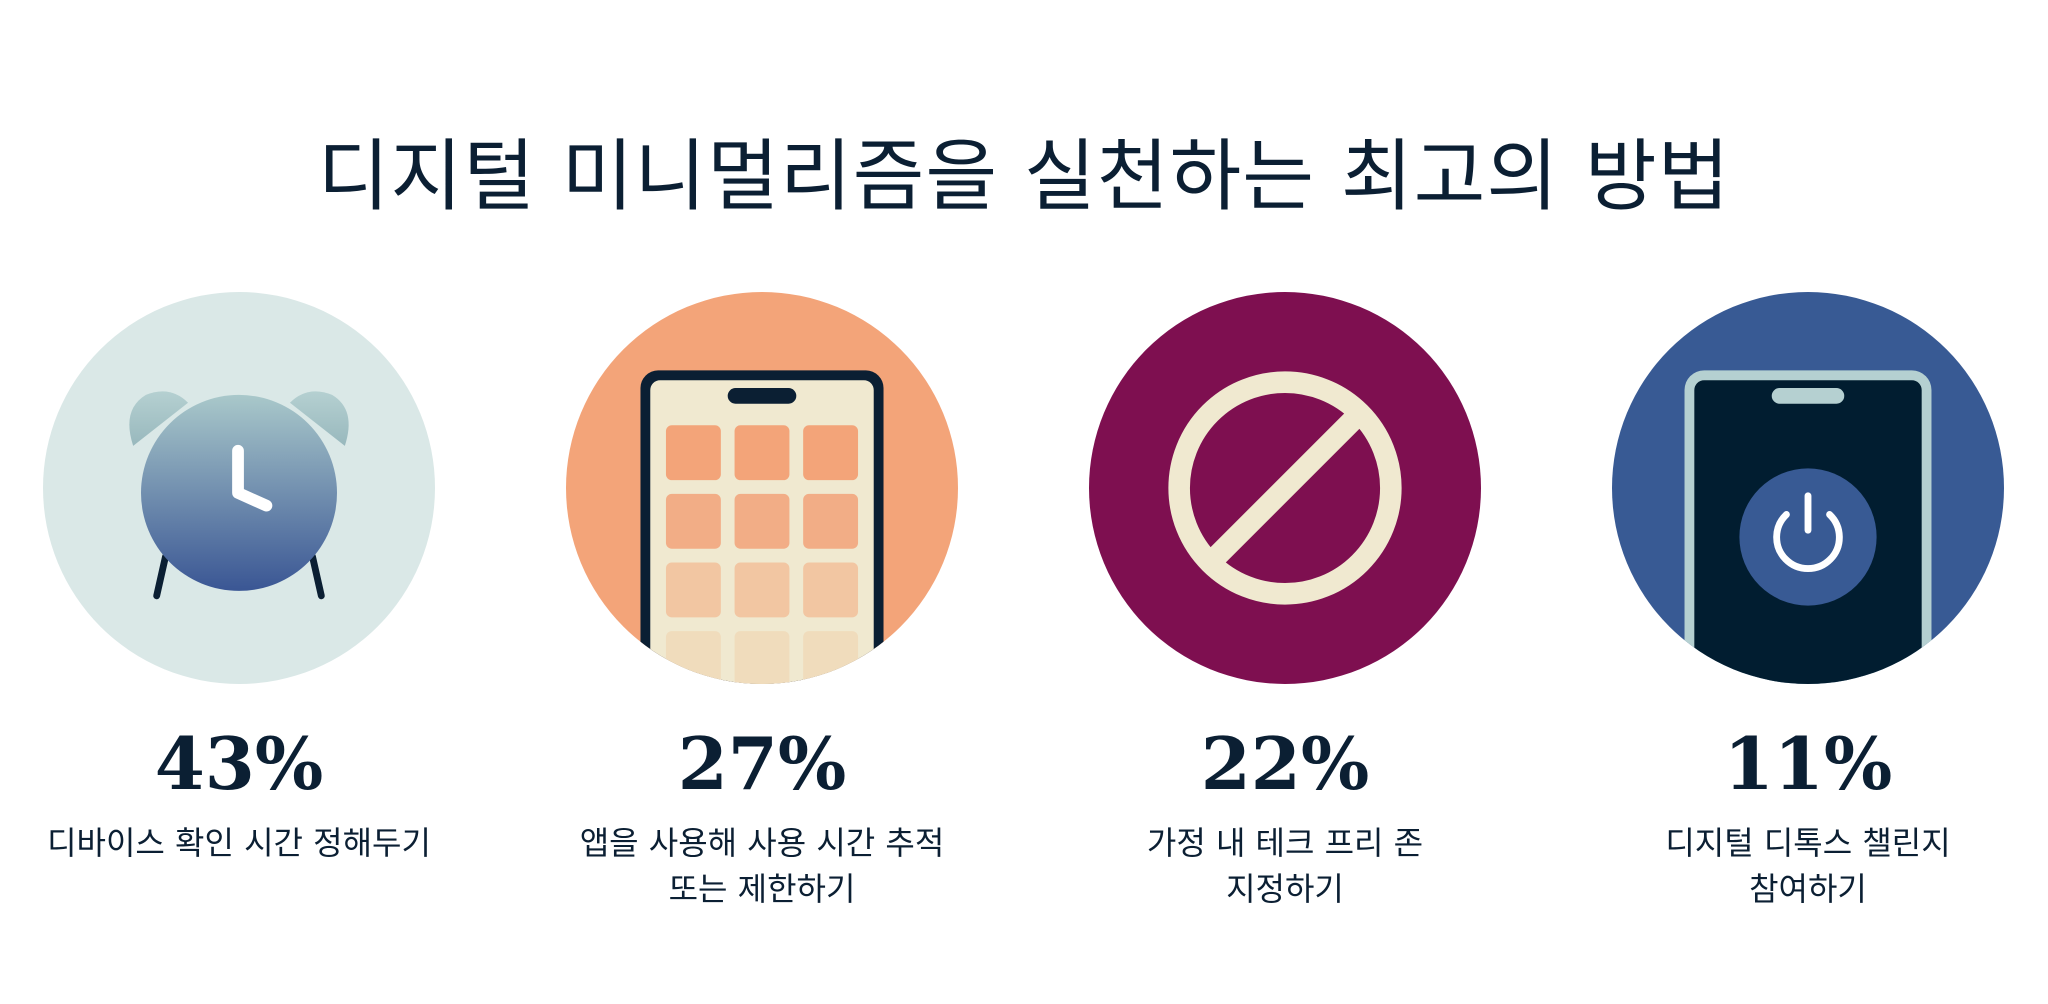  Describe the element at coordinates (239, 843) in the screenshot. I see `stat-label: 디바이스 확인 시간 정해두기` at that location.